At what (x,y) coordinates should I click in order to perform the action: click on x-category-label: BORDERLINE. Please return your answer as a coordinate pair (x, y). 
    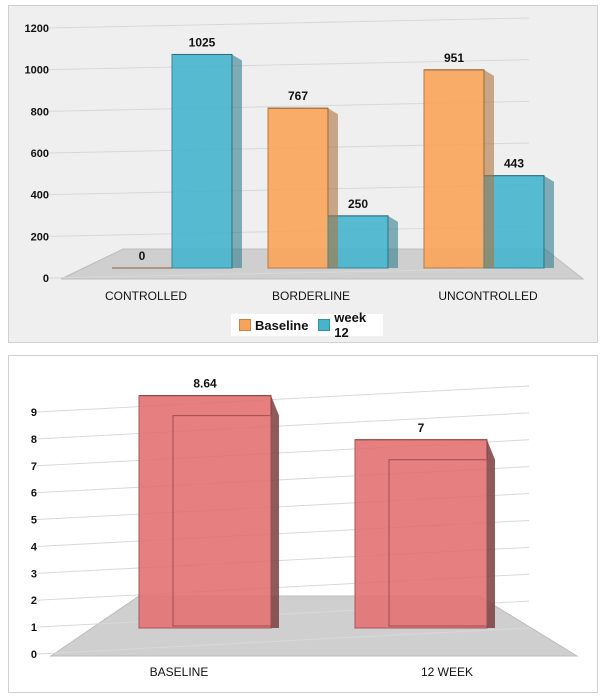
    Looking at the image, I should click on (311, 296).